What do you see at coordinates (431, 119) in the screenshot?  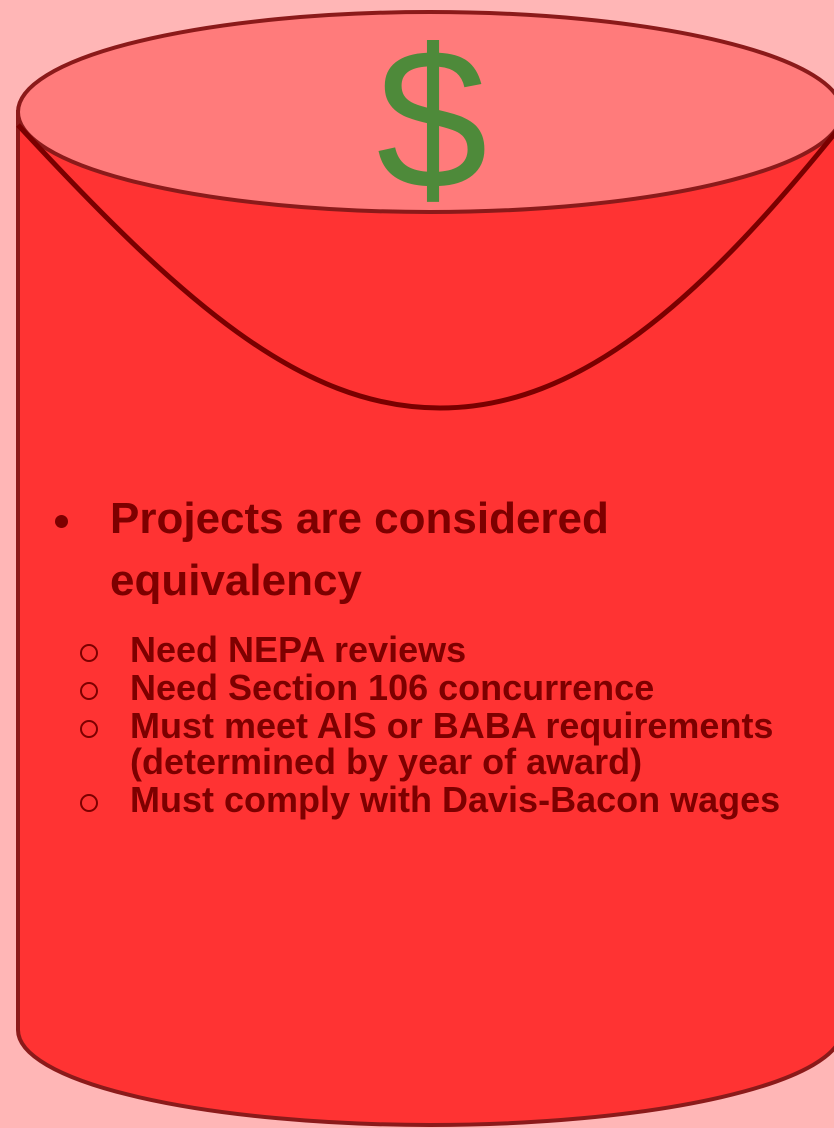 I see `dollar-sign: $` at bounding box center [431, 119].